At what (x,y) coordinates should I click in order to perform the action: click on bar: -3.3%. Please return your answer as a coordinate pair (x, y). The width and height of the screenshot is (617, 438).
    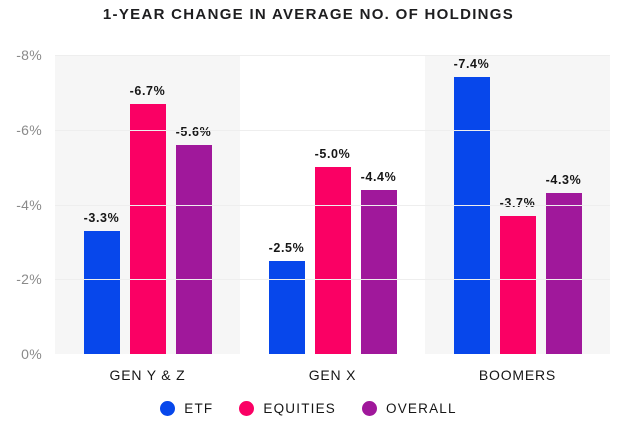
    Looking at the image, I should click on (101, 282).